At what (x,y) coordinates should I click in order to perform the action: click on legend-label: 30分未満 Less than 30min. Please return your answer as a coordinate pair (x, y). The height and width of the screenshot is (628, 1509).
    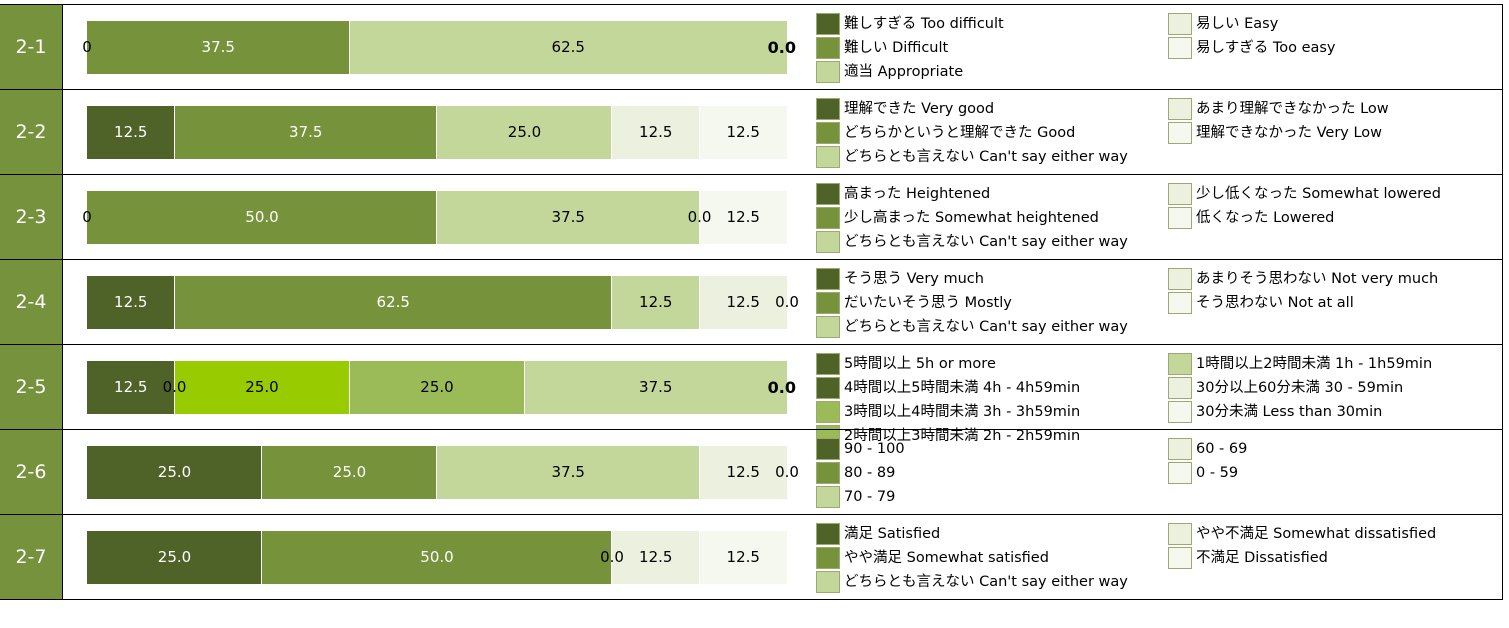
    Looking at the image, I should click on (1289, 412).